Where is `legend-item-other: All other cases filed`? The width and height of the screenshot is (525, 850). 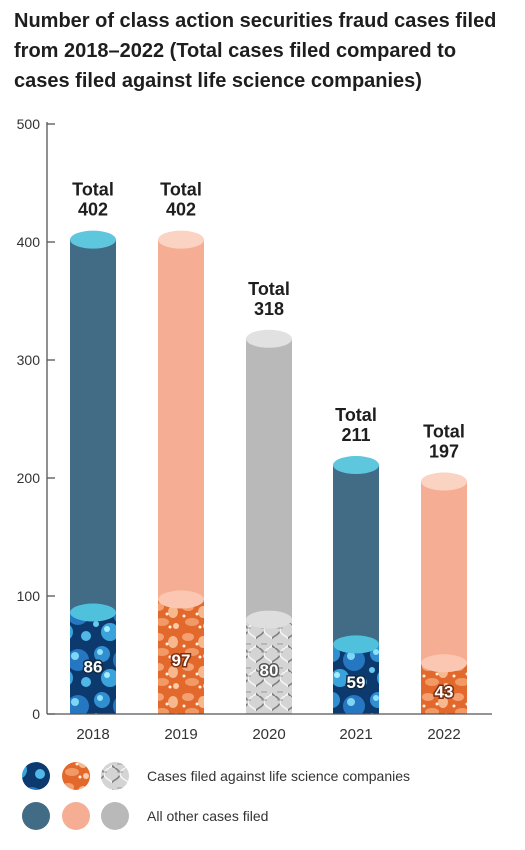
legend-item-other: All other cases filed is located at coordinates (145, 816).